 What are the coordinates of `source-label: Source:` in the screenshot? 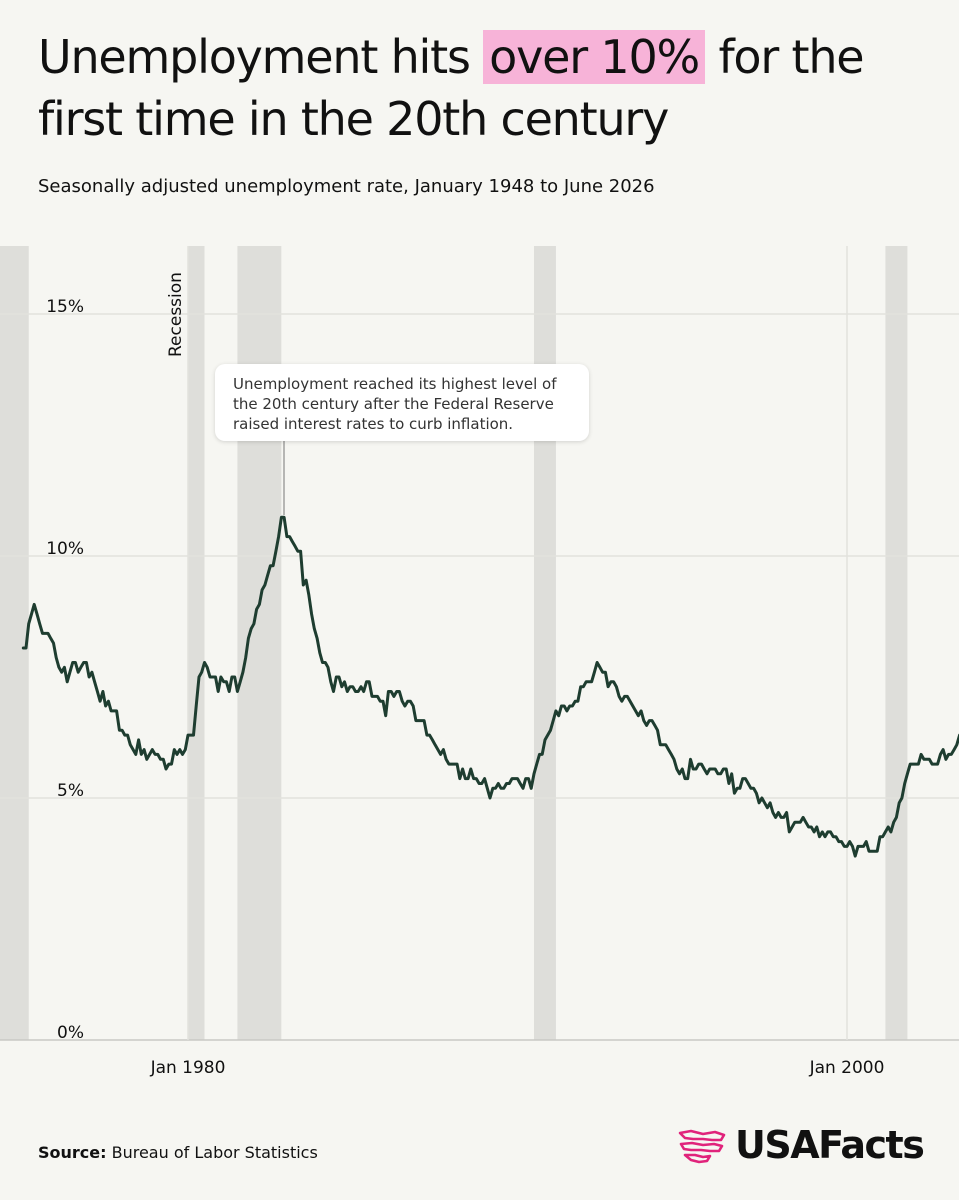 It's located at (72, 1152).